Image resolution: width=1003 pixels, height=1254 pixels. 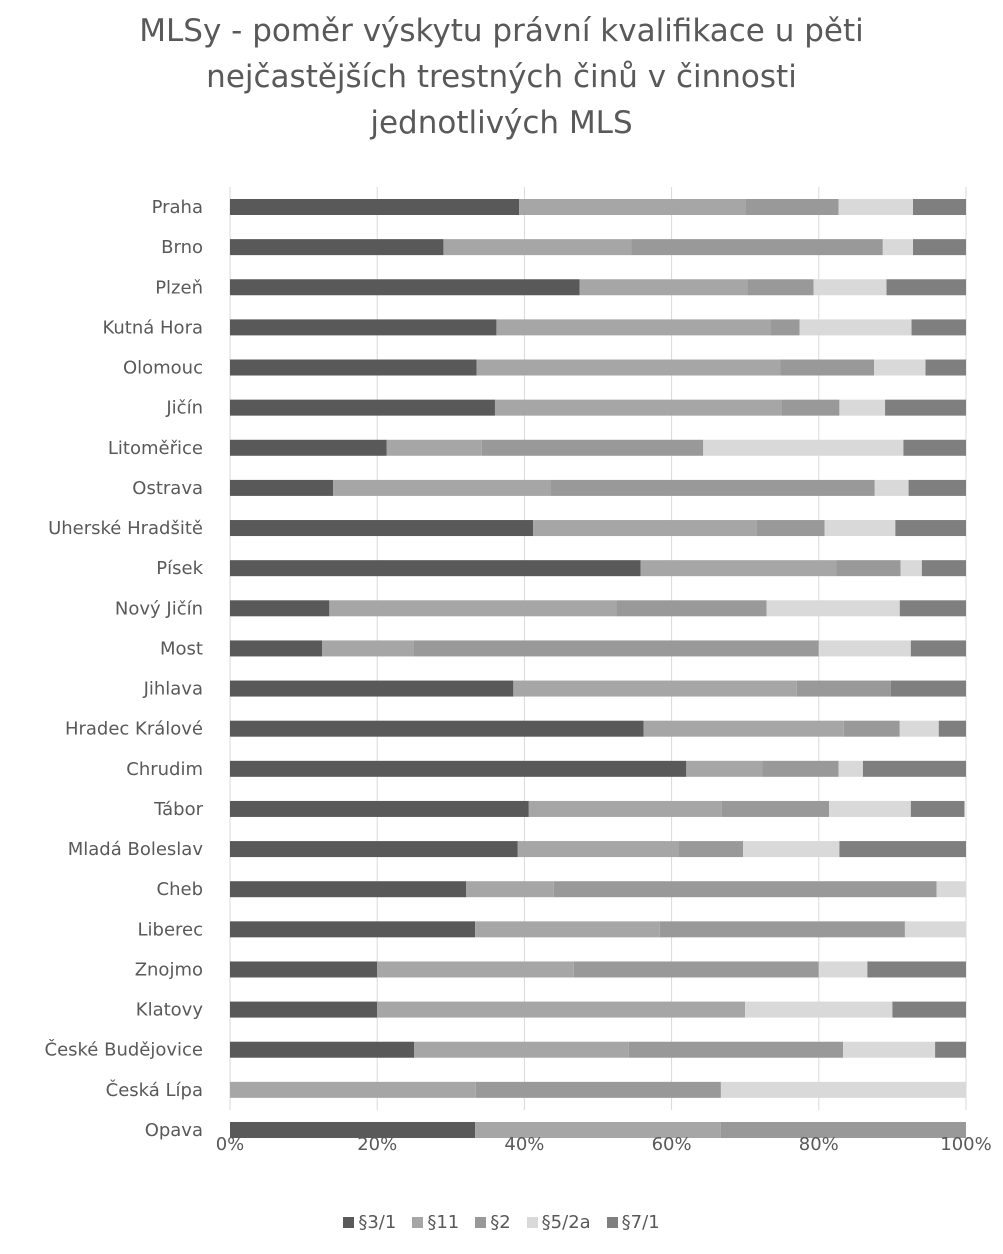 I want to click on x-tick-label: 80%, so click(x=819, y=1144).